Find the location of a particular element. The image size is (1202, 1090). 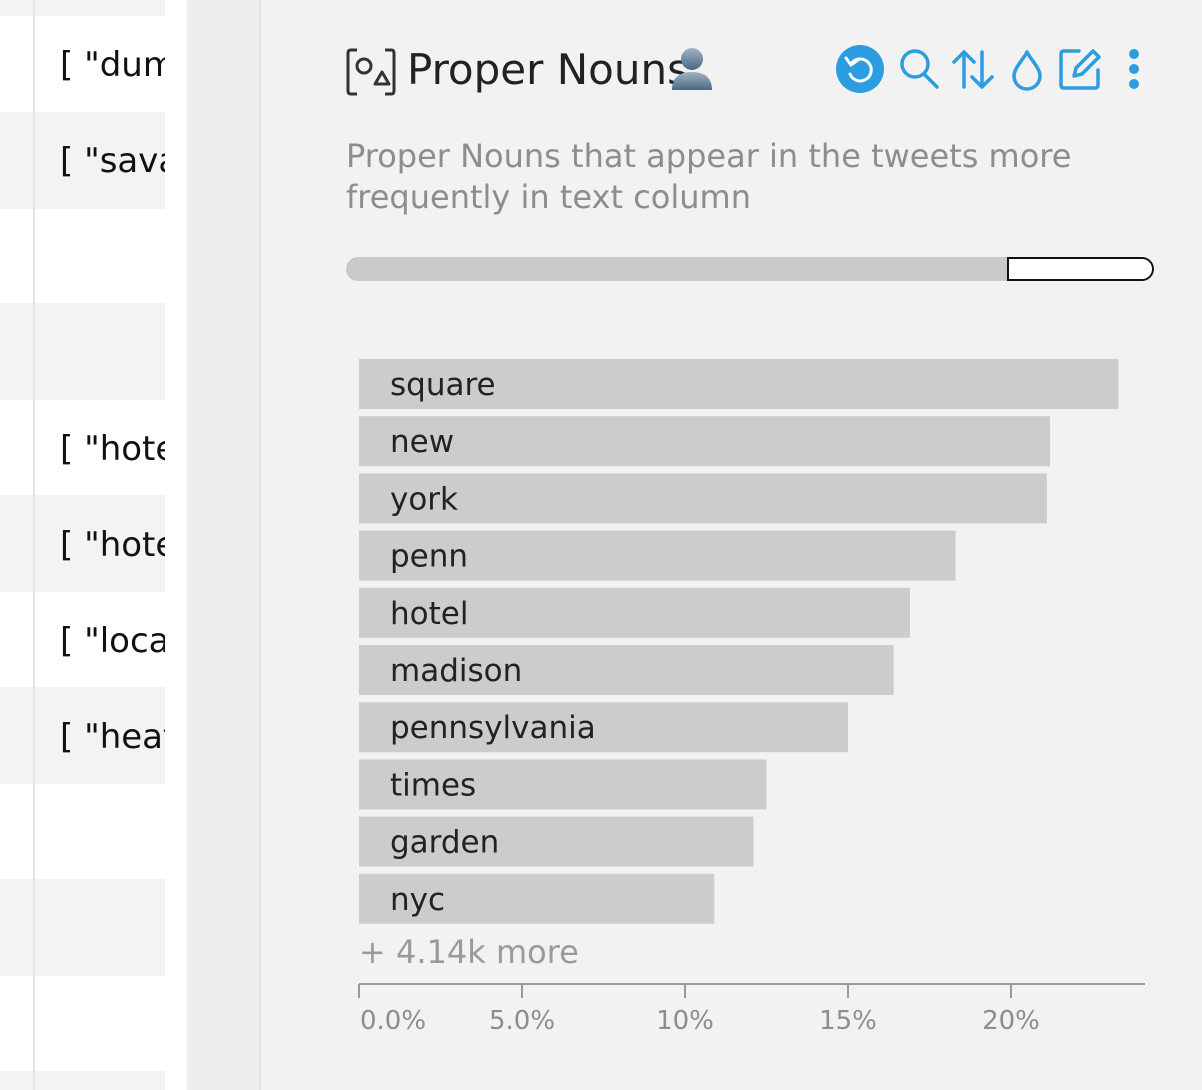

reset-icon is located at coordinates (860, 69).